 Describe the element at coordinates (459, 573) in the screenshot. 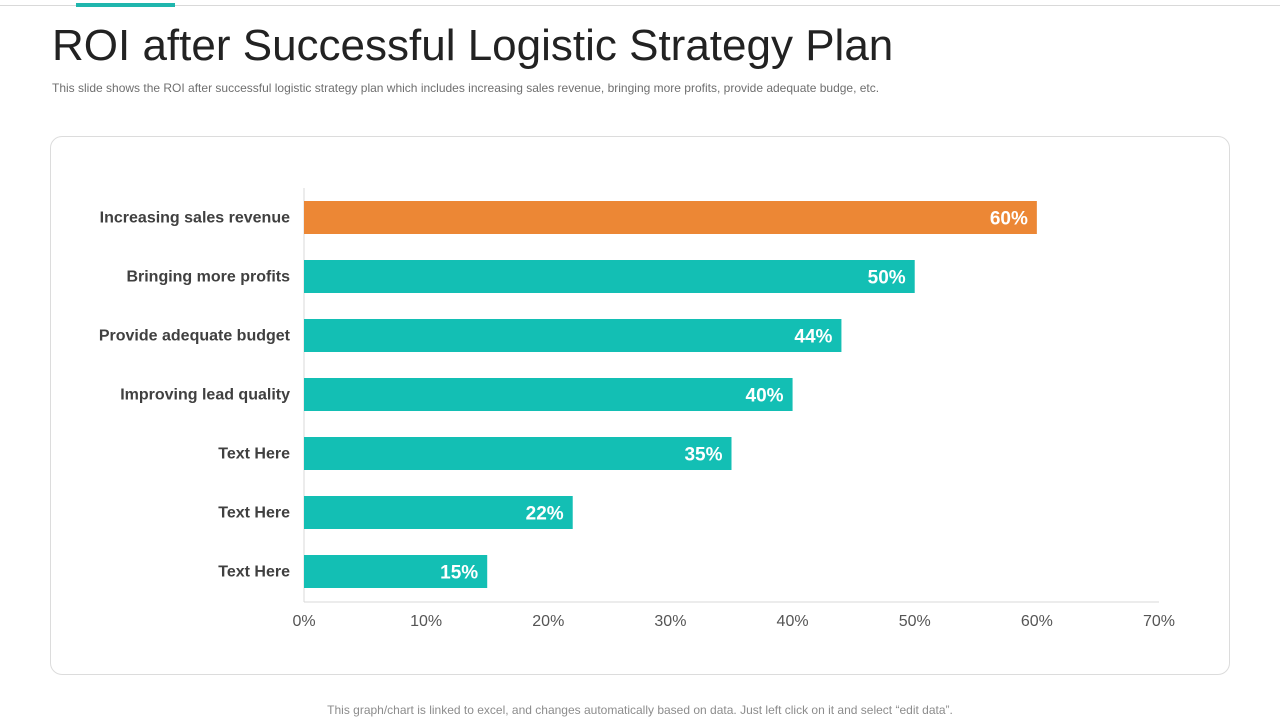

I see `bar-value-label: 15%` at that location.